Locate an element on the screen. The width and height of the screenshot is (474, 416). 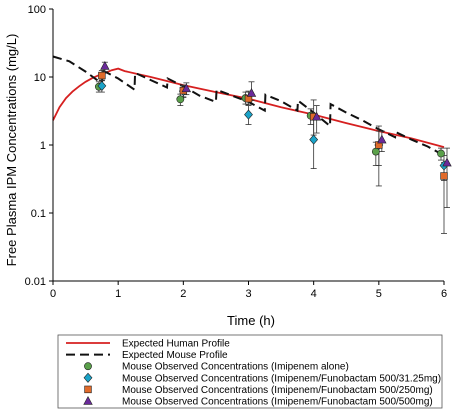
legend-label: Expected Mouse Profile is located at coordinates (175, 355).